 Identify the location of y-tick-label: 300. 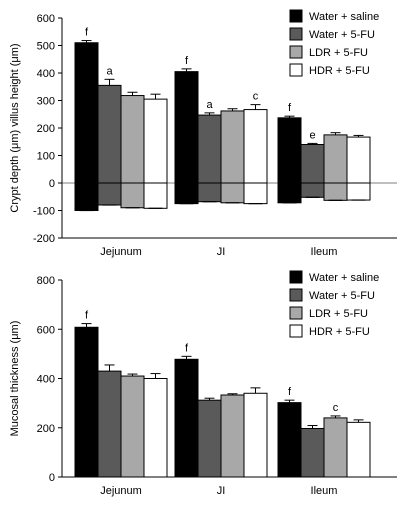
(46, 102).